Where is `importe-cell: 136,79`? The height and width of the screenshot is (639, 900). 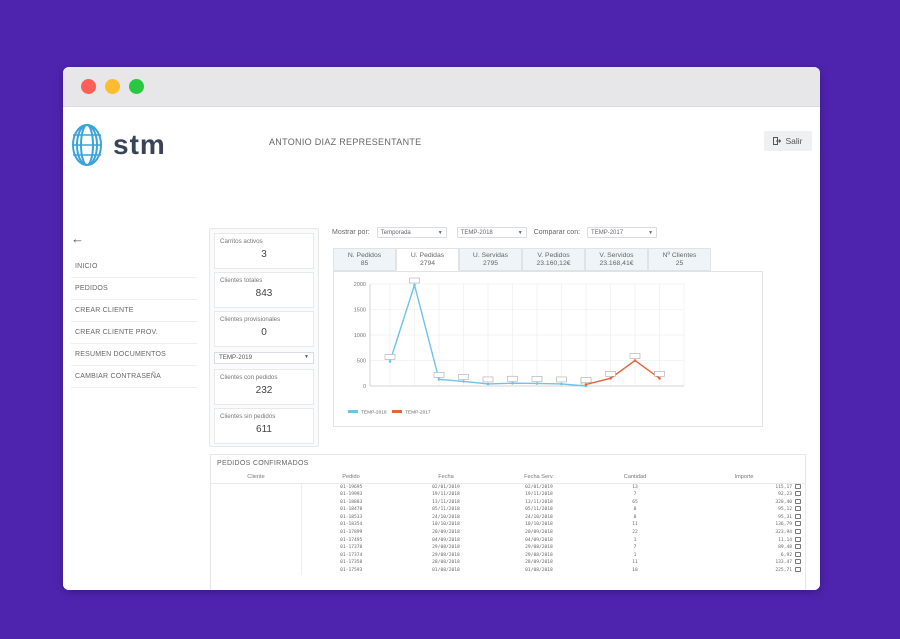
importe-cell: 136,79 is located at coordinates (744, 525).